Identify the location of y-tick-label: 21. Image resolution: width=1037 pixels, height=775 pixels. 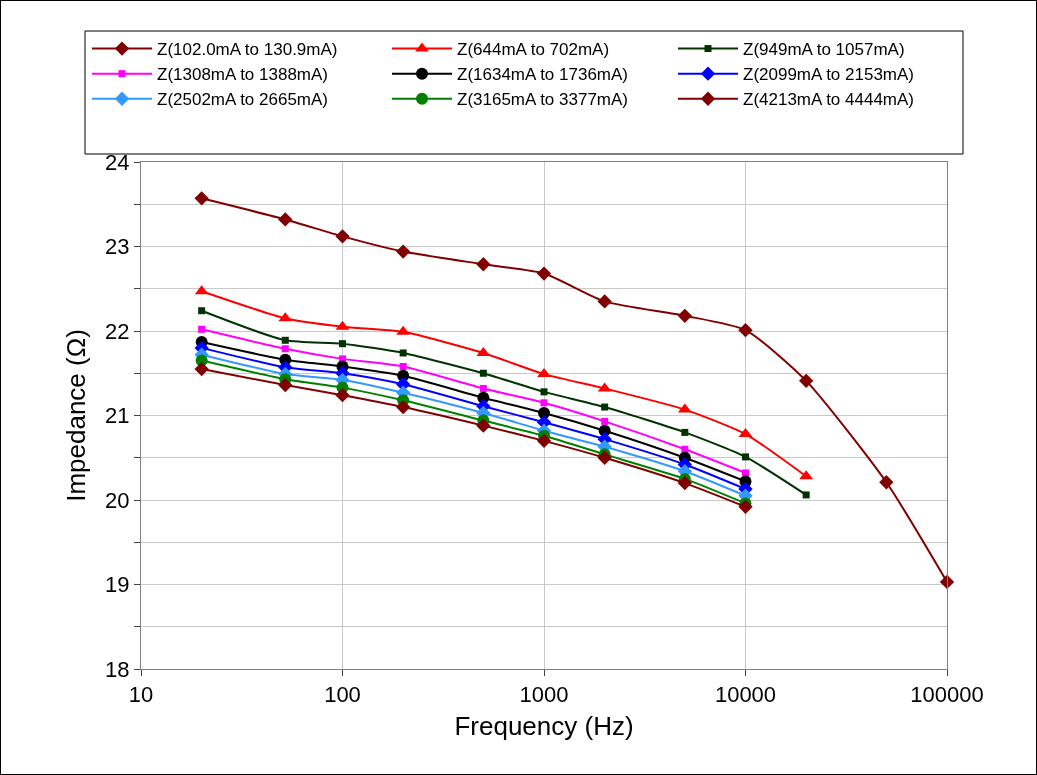
(117, 416).